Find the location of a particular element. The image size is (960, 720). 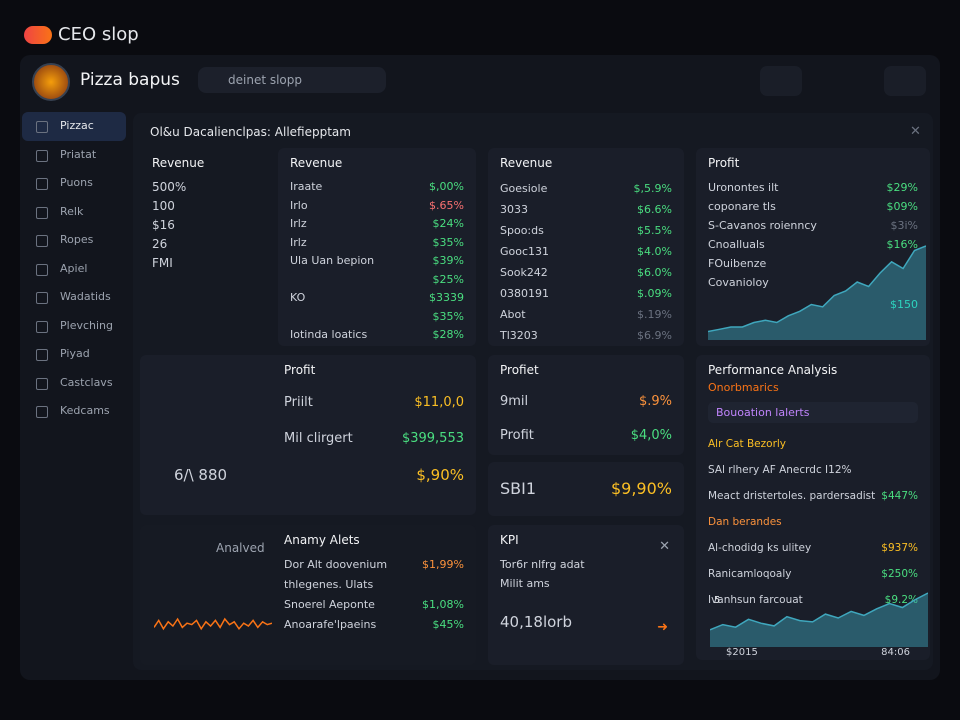

row: Mil clirgert $399,553 is located at coordinates (374, 439).